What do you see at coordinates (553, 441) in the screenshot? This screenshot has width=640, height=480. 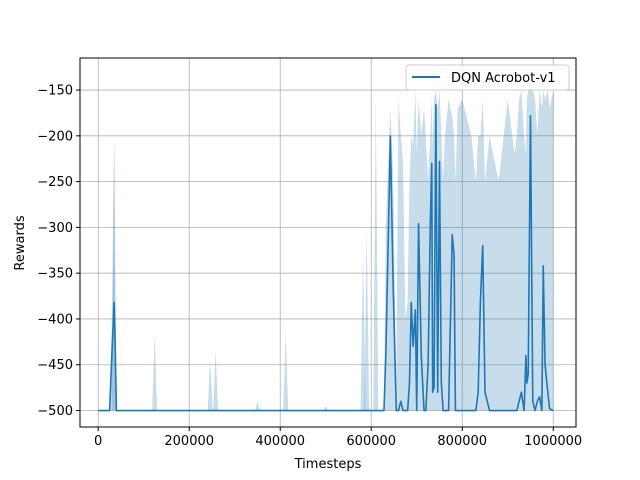 I see `x-tick-label: 1000000` at bounding box center [553, 441].